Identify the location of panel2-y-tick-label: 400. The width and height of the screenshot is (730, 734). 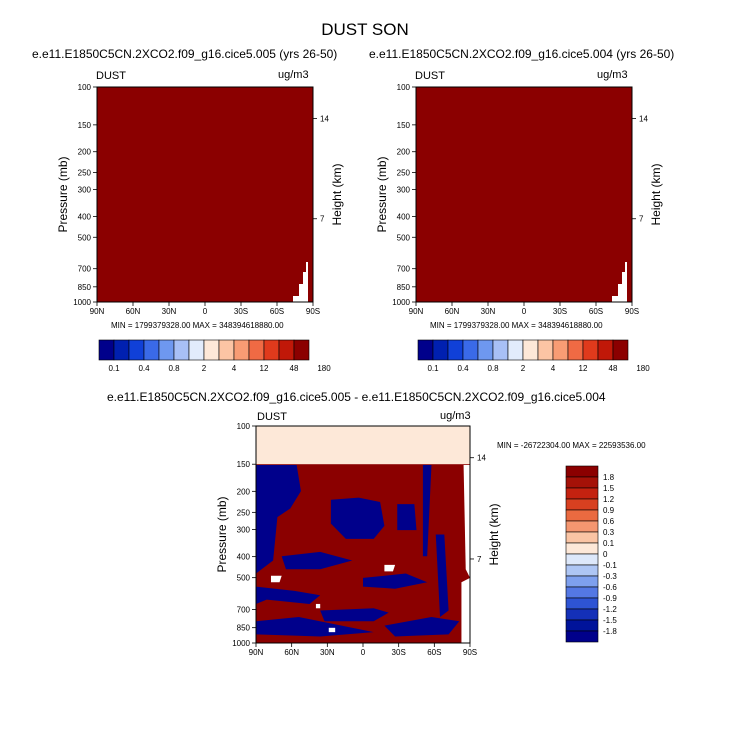
(404, 216).